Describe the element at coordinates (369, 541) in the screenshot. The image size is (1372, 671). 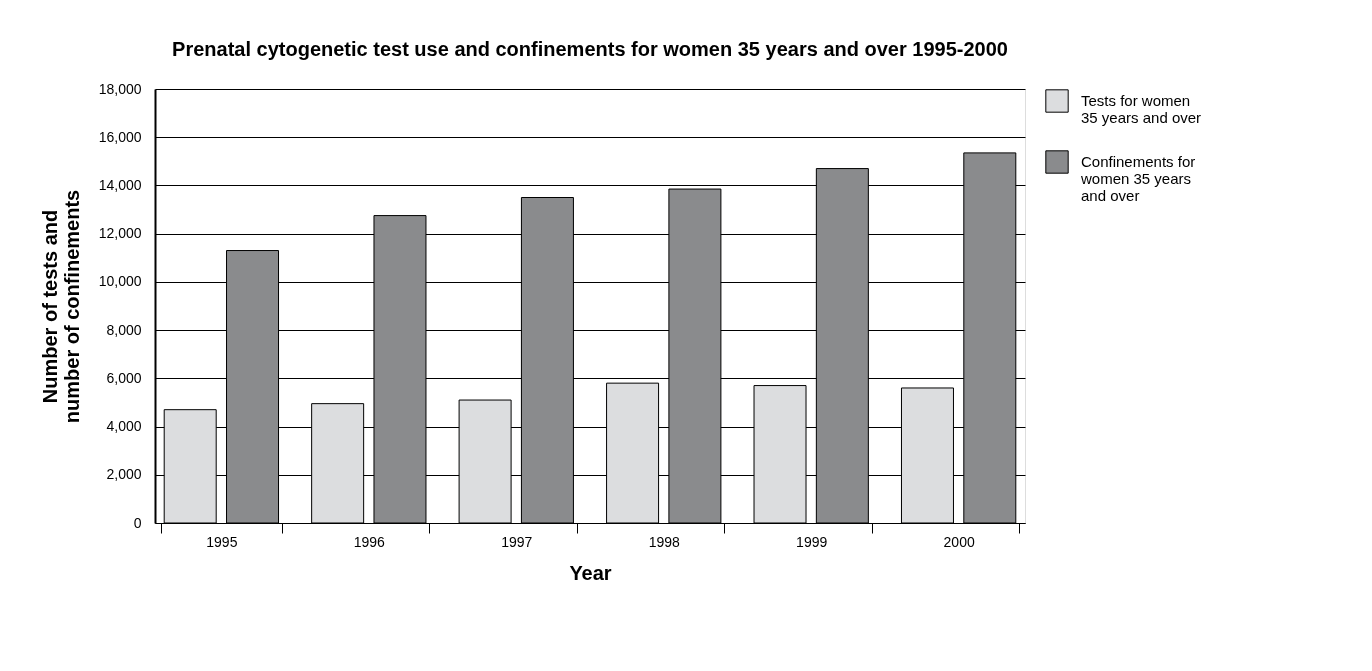
I see `x-tick-label: 1996` at that location.